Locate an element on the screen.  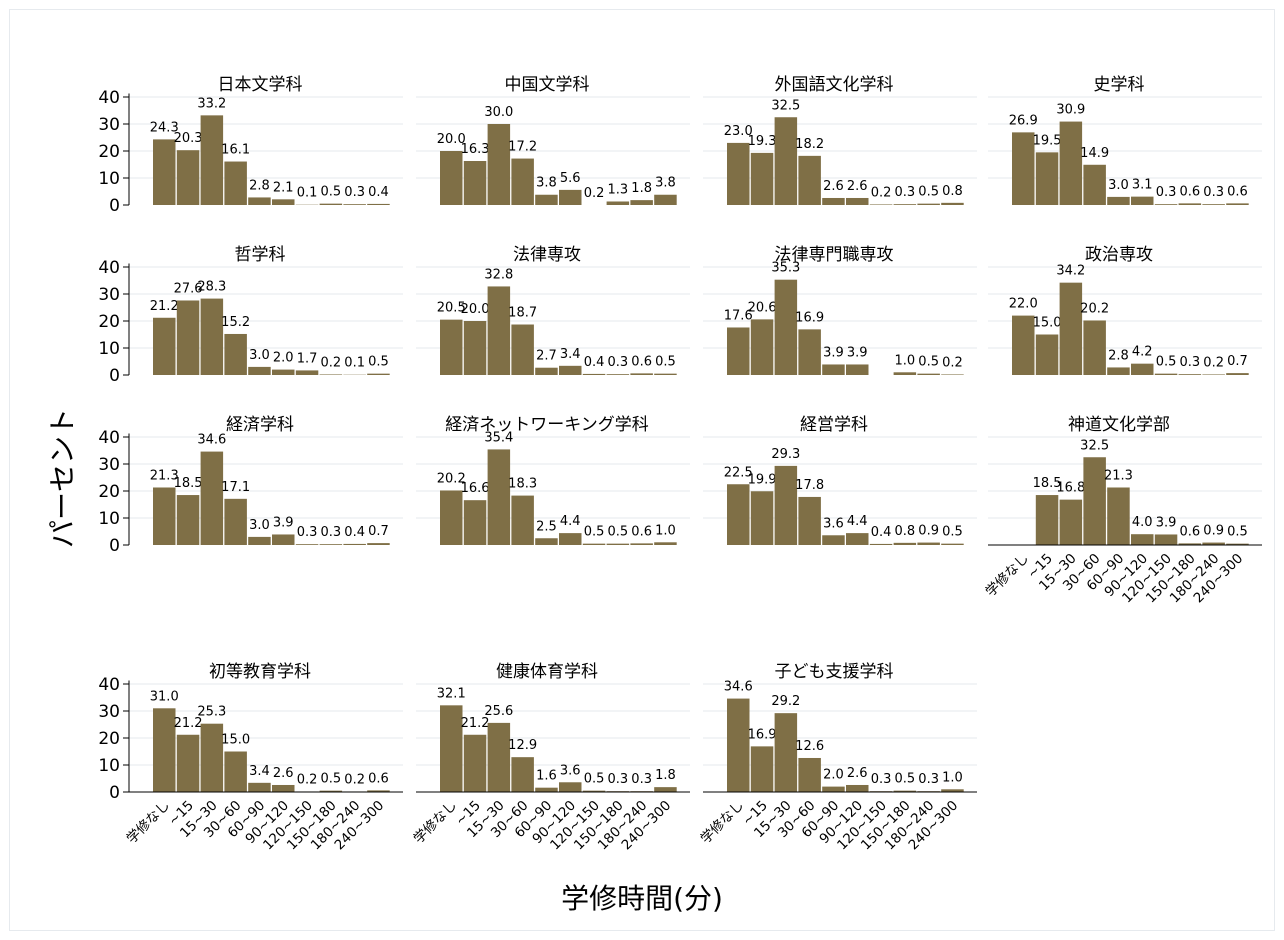
data-label: 1.6 is located at coordinates (546, 776).